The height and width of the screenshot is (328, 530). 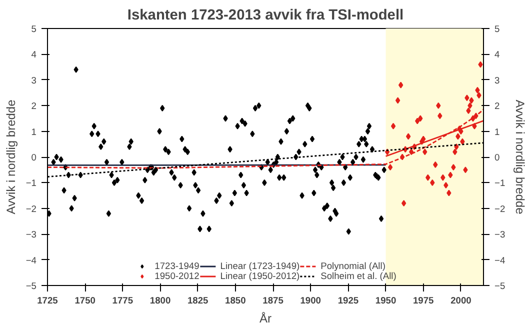 I want to click on y-tick-label: −3, so click(x=31, y=235).